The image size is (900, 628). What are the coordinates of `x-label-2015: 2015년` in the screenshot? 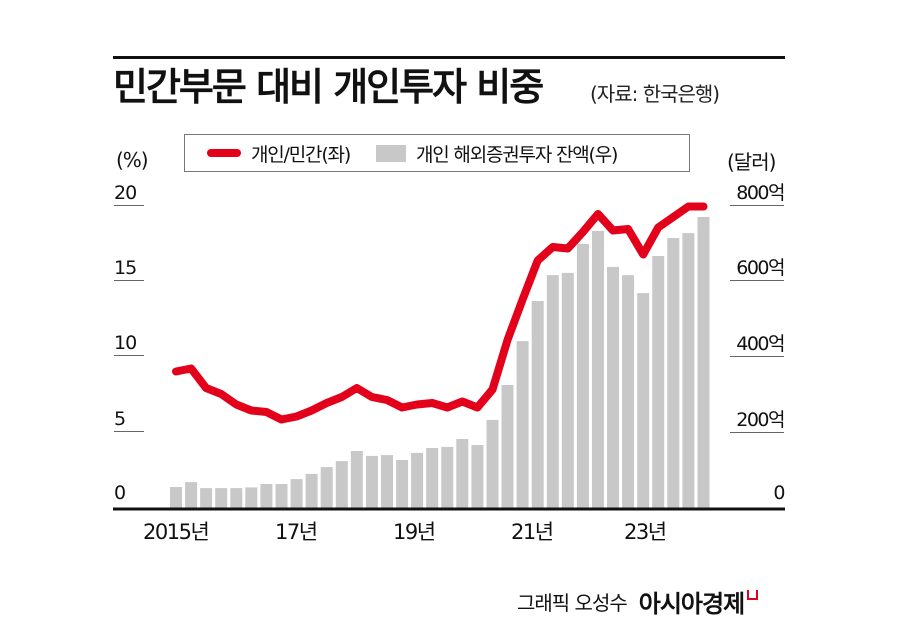 It's located at (176, 532).